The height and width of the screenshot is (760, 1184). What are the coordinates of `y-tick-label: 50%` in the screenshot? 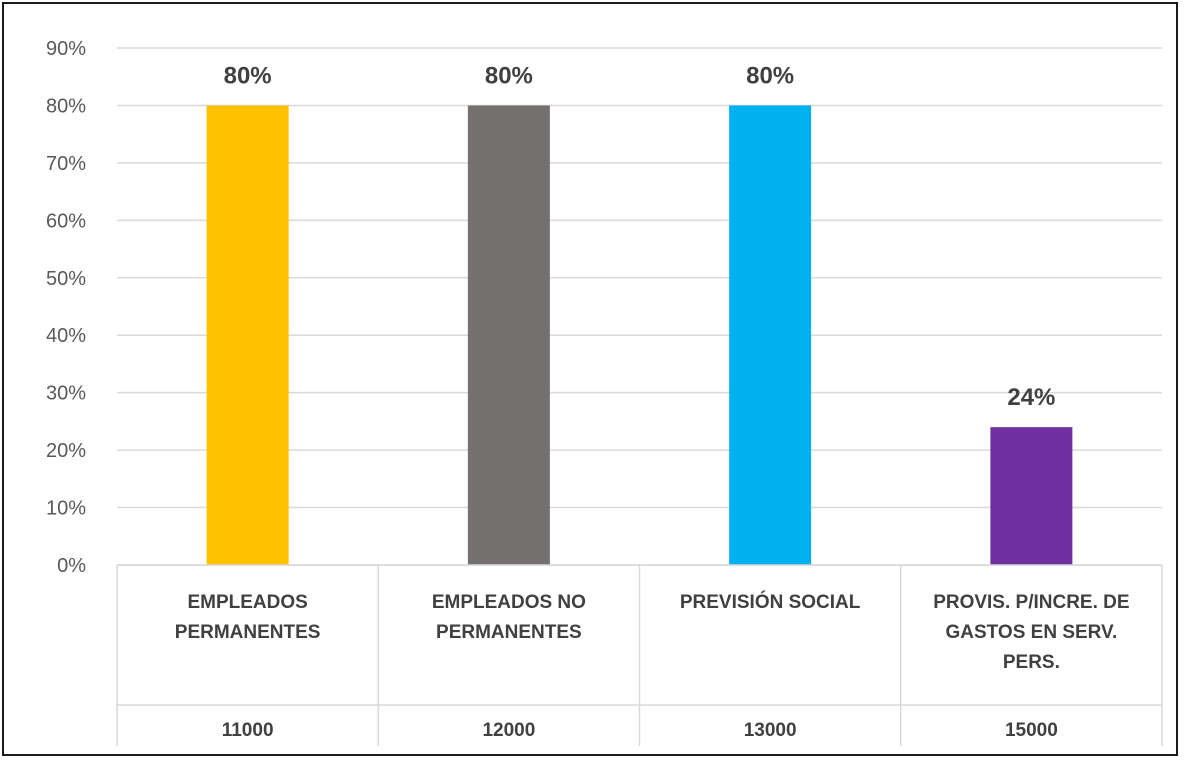 It's located at (66, 279).